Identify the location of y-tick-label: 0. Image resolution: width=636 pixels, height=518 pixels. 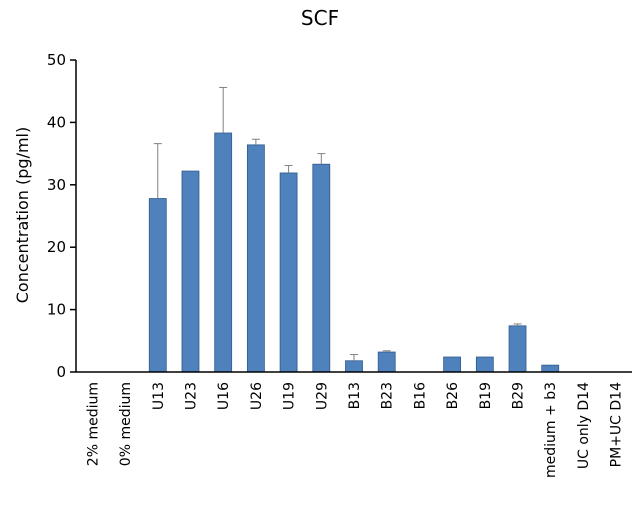
(61, 372).